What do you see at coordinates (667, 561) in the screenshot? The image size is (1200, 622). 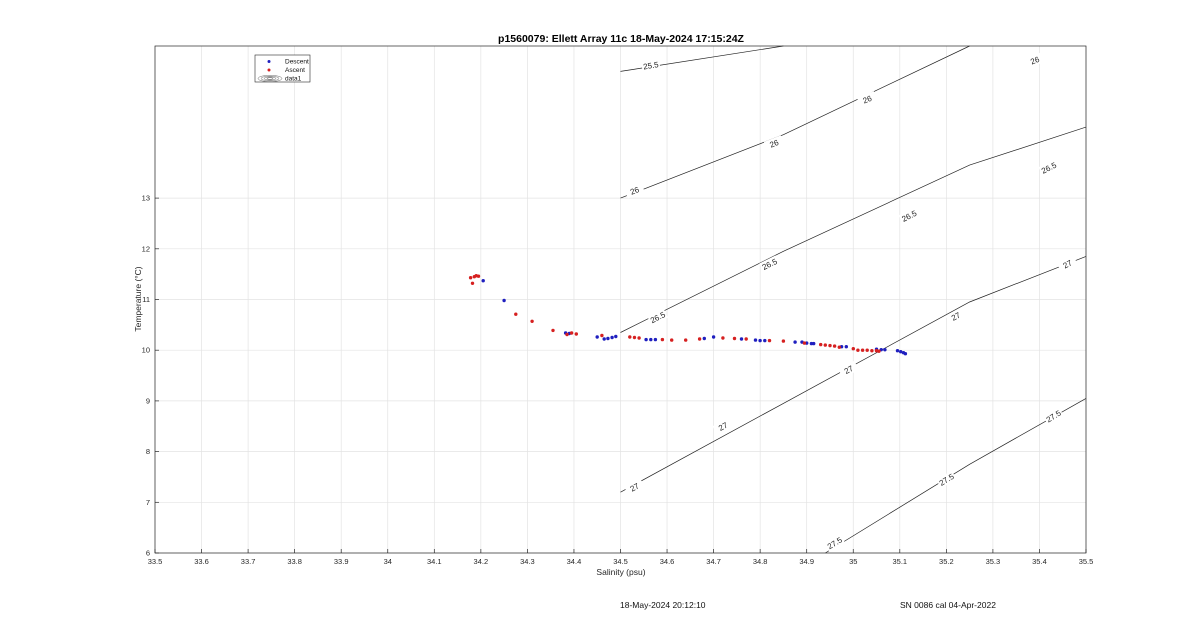 I see `x-tick-label: 34.6` at bounding box center [667, 561].